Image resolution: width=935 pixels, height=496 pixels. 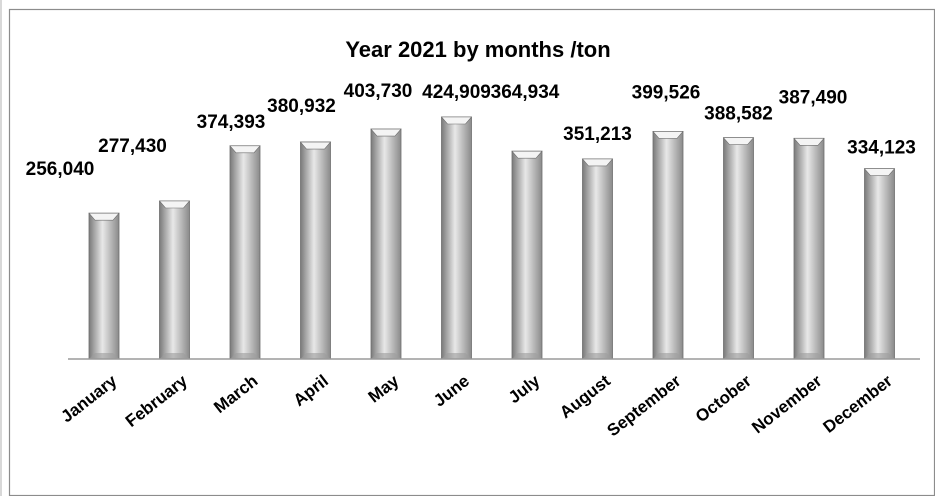 I want to click on bar-january, so click(x=104, y=286).